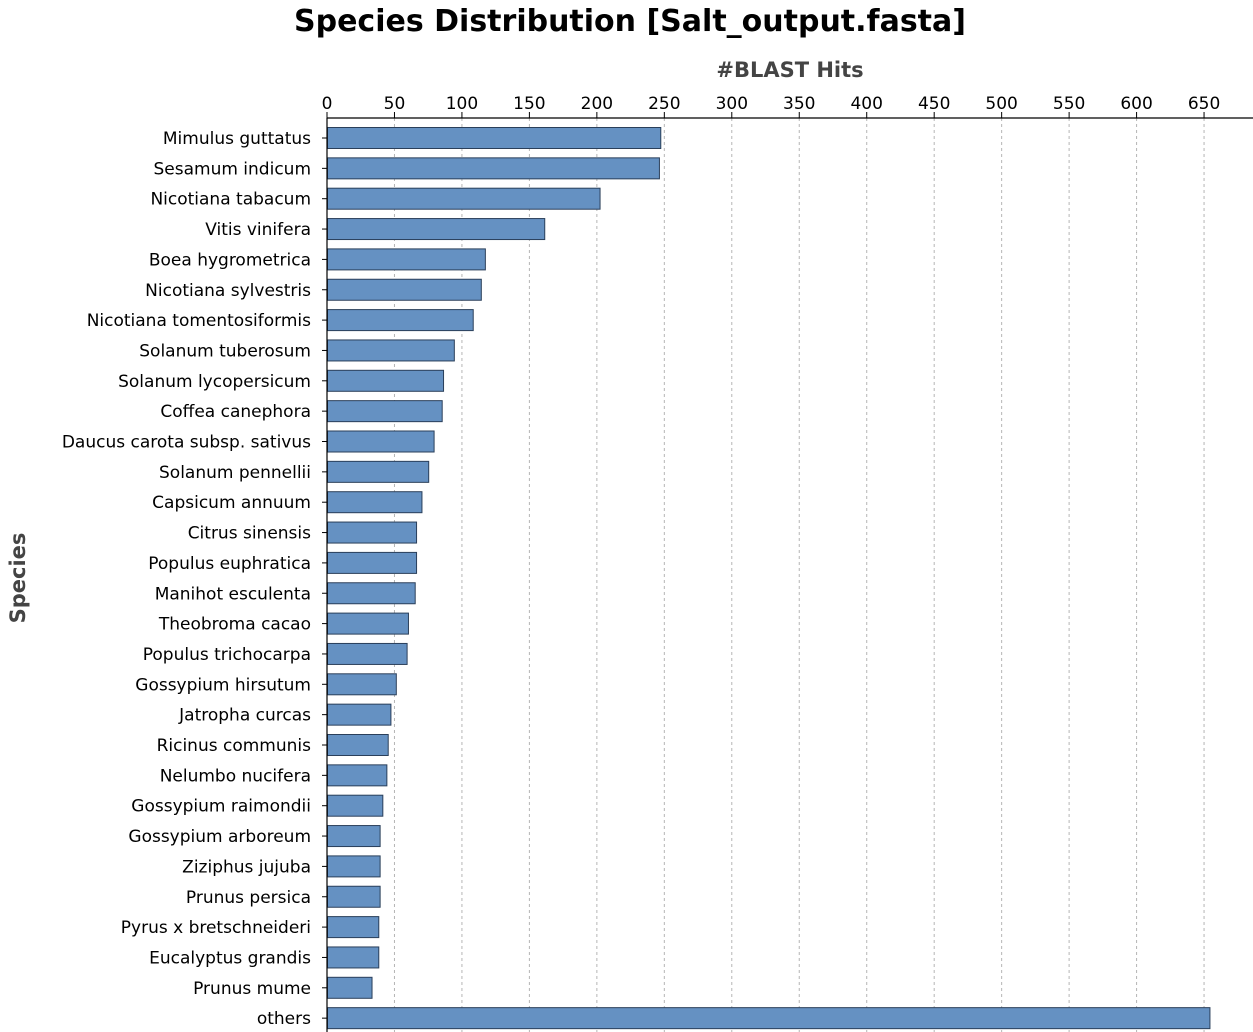  I want to click on chart-title: Species Distribution [Salt_output.fasta], so click(630, 21).